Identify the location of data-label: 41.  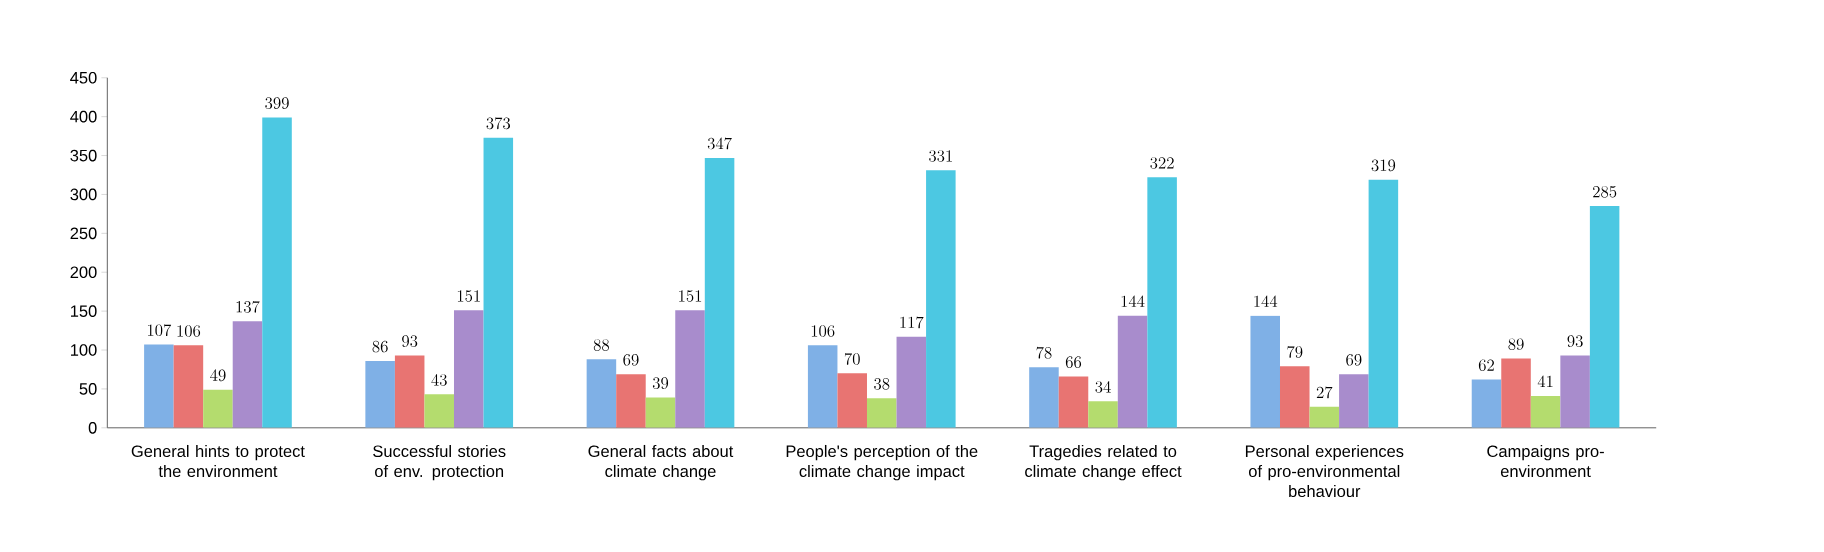
(1545, 381).